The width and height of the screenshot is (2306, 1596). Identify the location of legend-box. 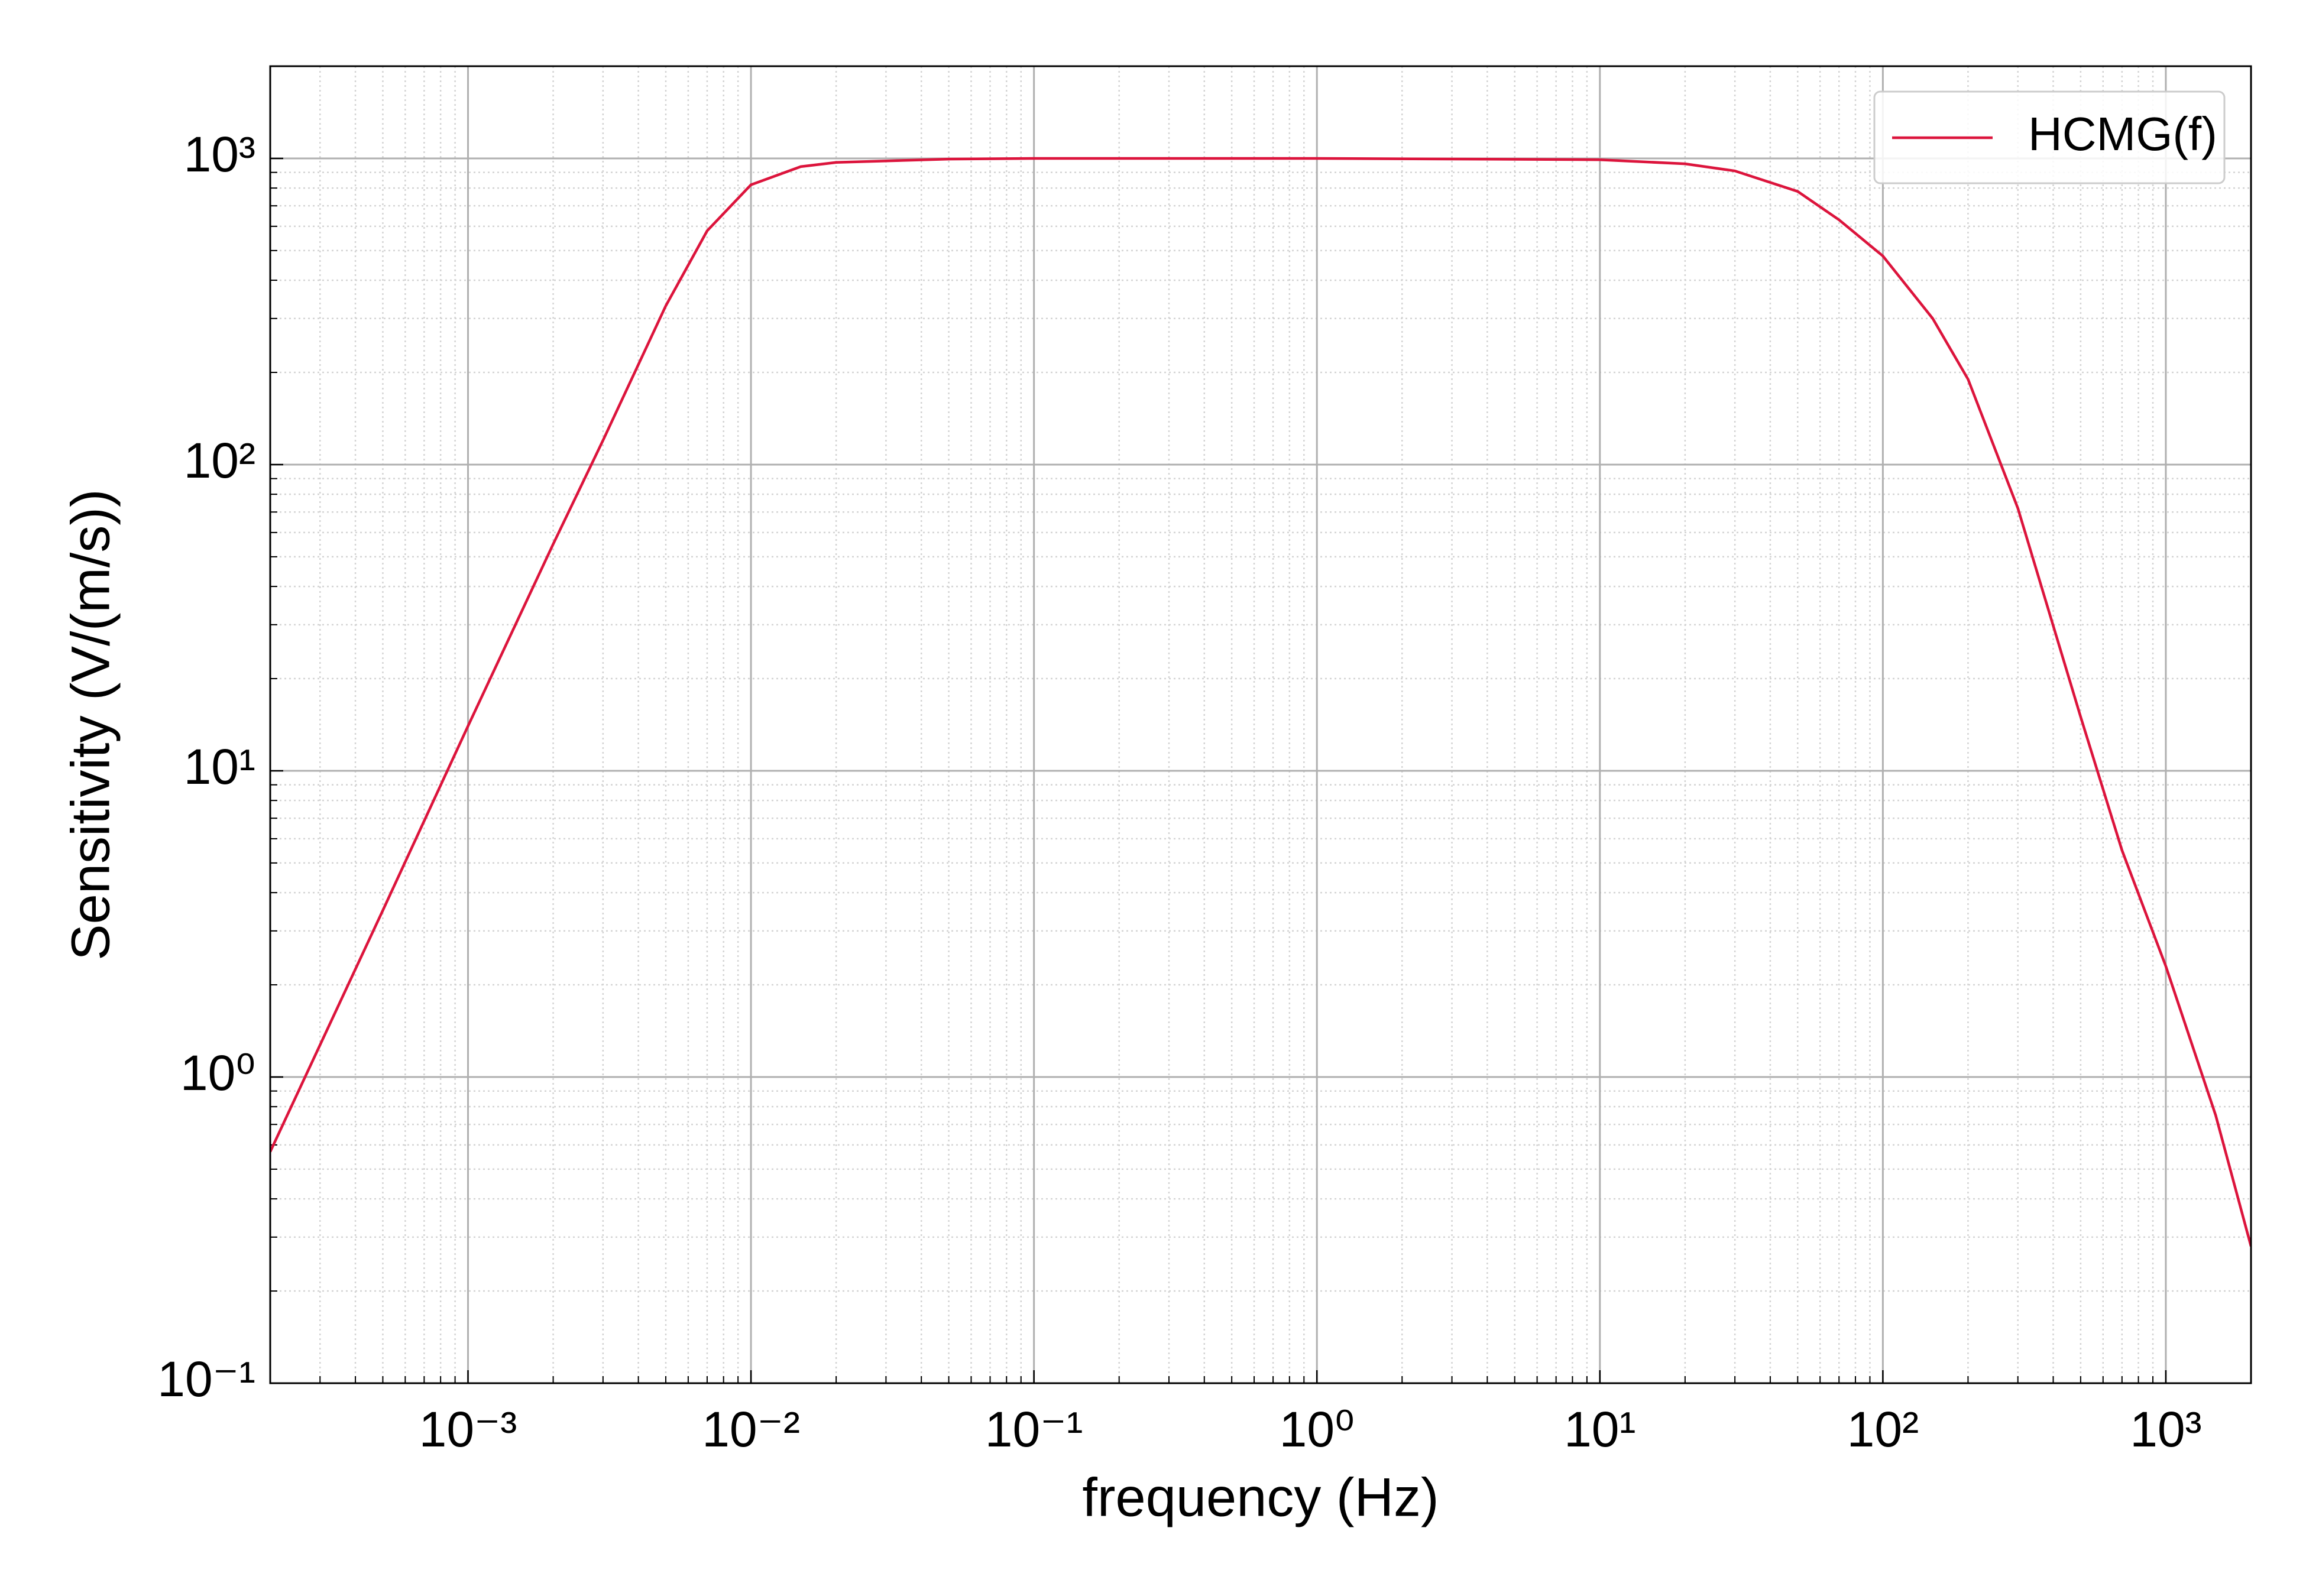
(2049, 137).